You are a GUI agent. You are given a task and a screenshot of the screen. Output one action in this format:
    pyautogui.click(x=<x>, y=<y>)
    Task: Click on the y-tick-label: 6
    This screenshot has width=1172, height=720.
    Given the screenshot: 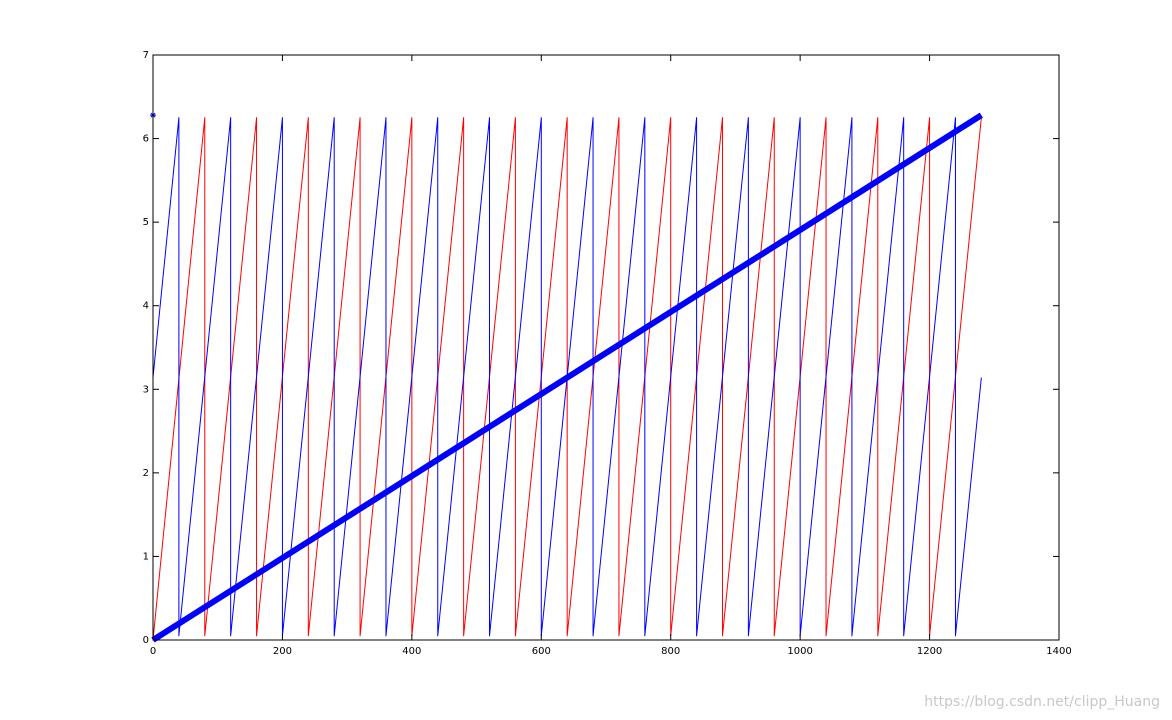 What is the action you would take?
    pyautogui.click(x=146, y=139)
    